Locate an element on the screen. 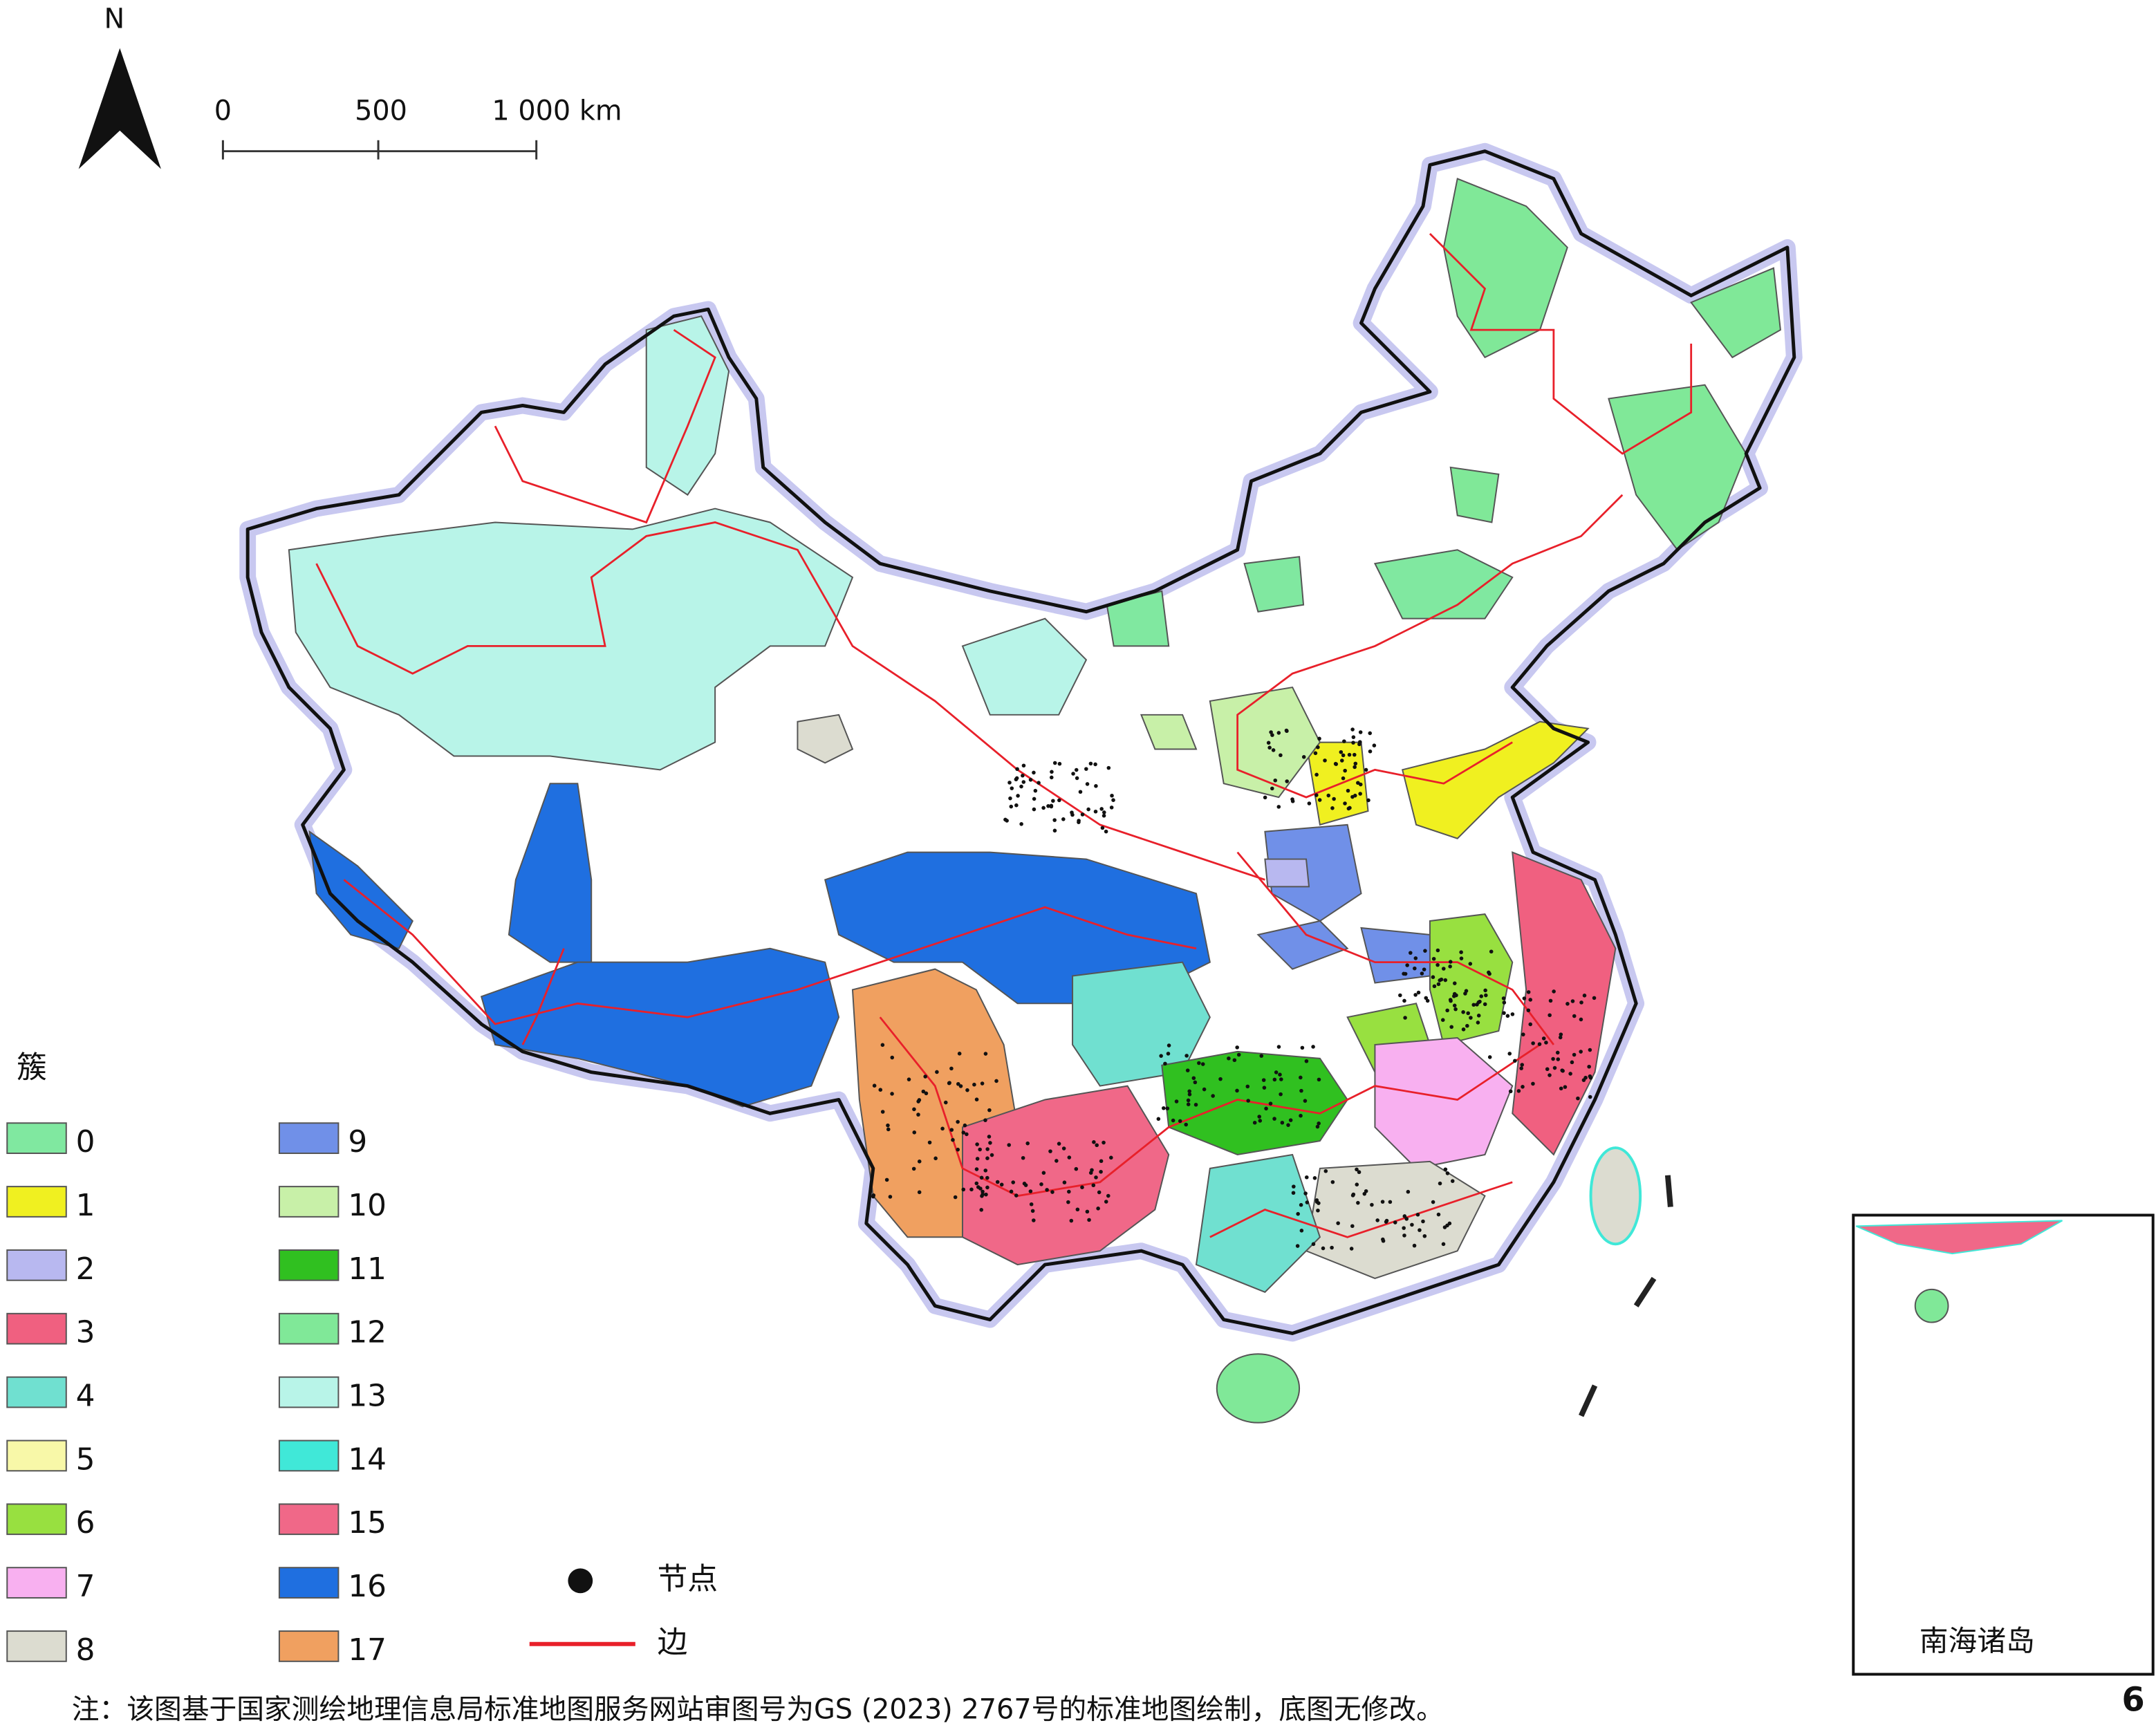 This screenshot has height=1732, width=2156. node-symbol is located at coordinates (580, 1581).